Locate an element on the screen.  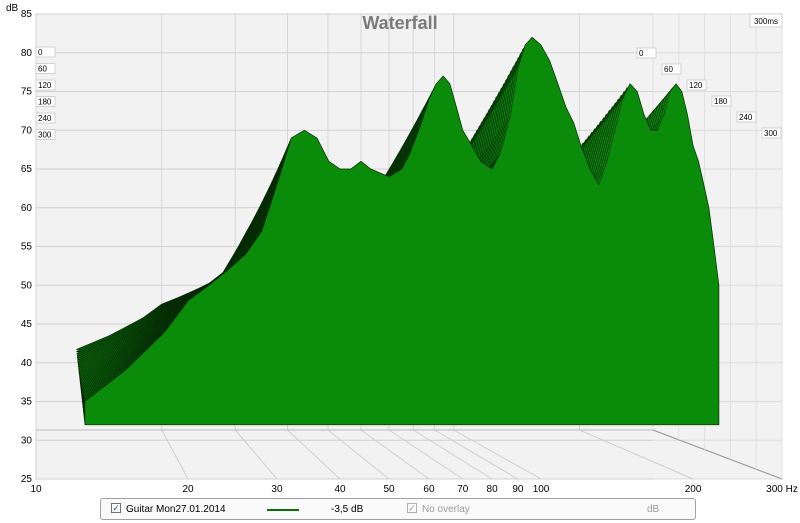
time-tick-label-left: 60 is located at coordinates (42, 69).